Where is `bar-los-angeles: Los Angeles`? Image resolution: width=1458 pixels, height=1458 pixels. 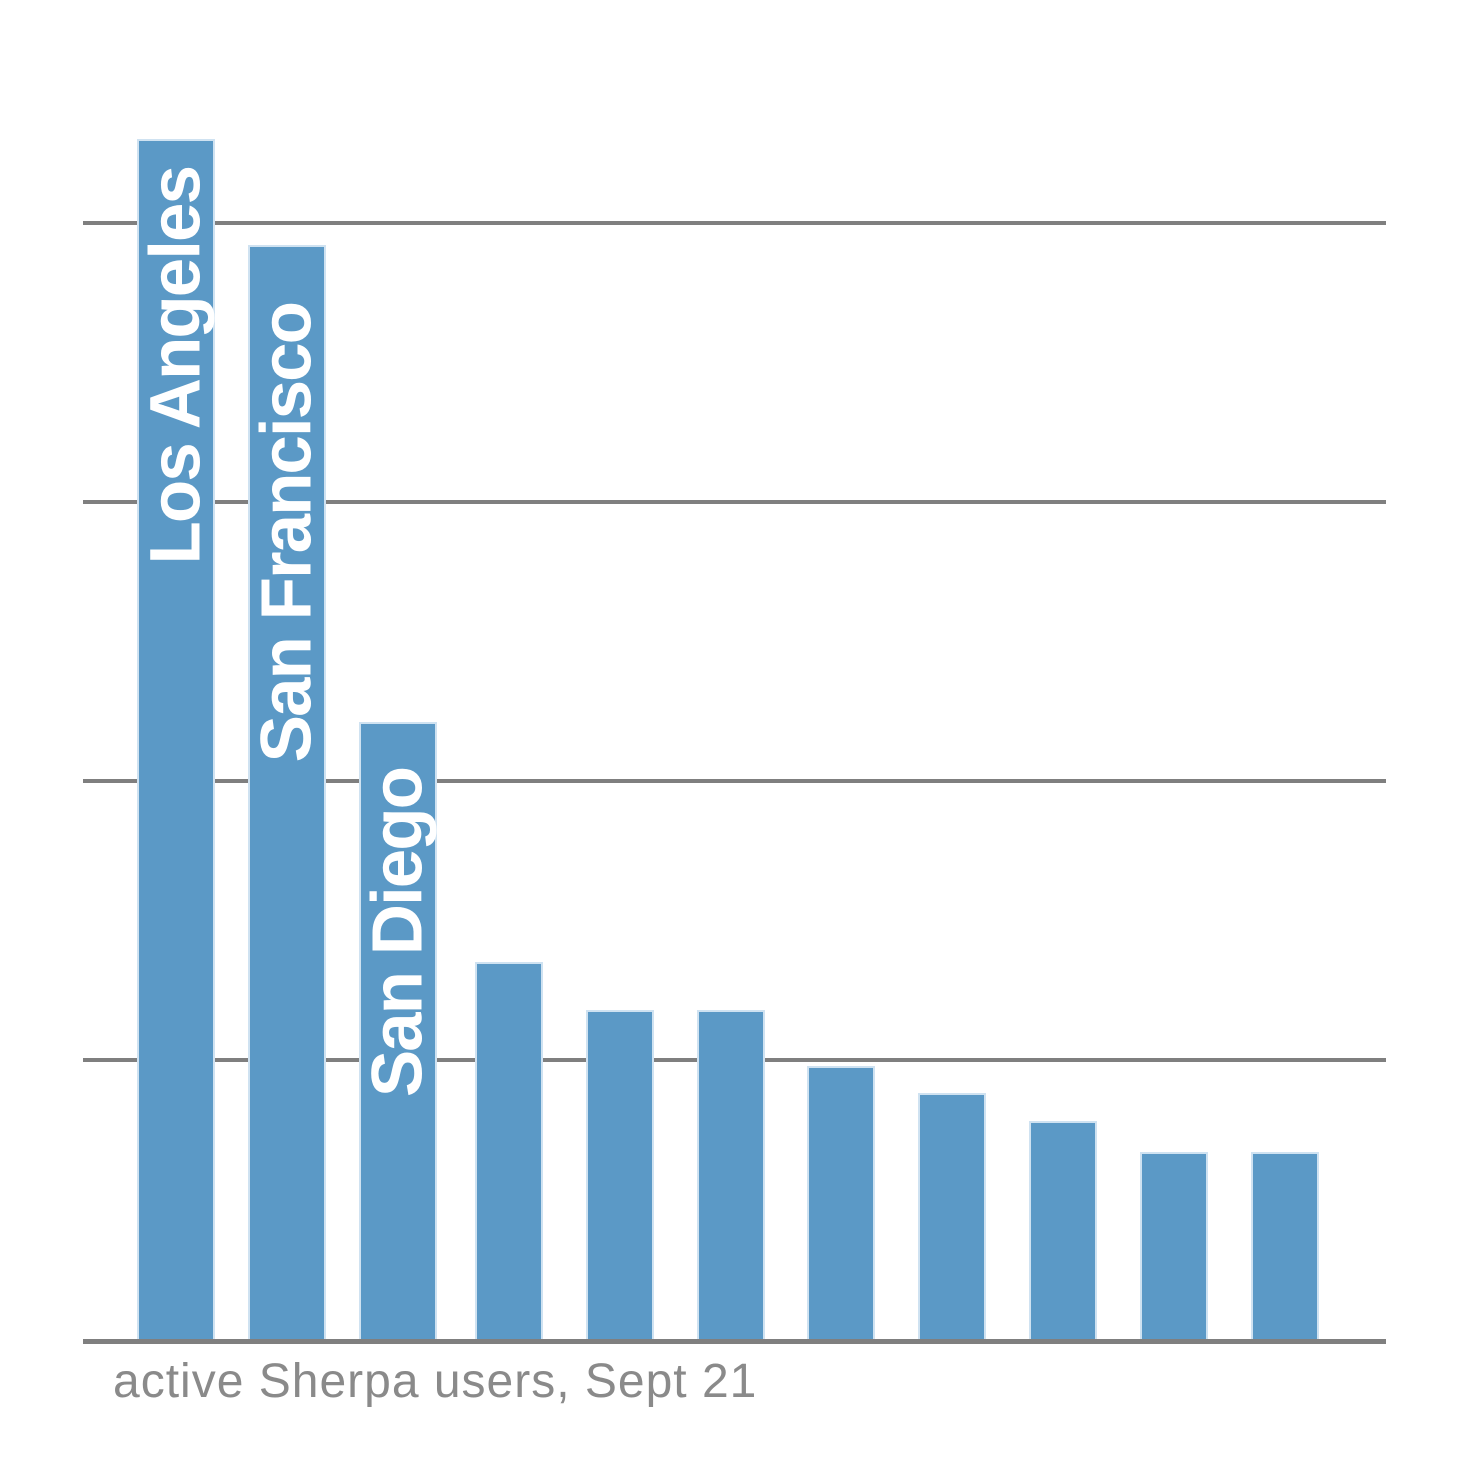 bar-los-angeles: Los Angeles is located at coordinates (176, 741).